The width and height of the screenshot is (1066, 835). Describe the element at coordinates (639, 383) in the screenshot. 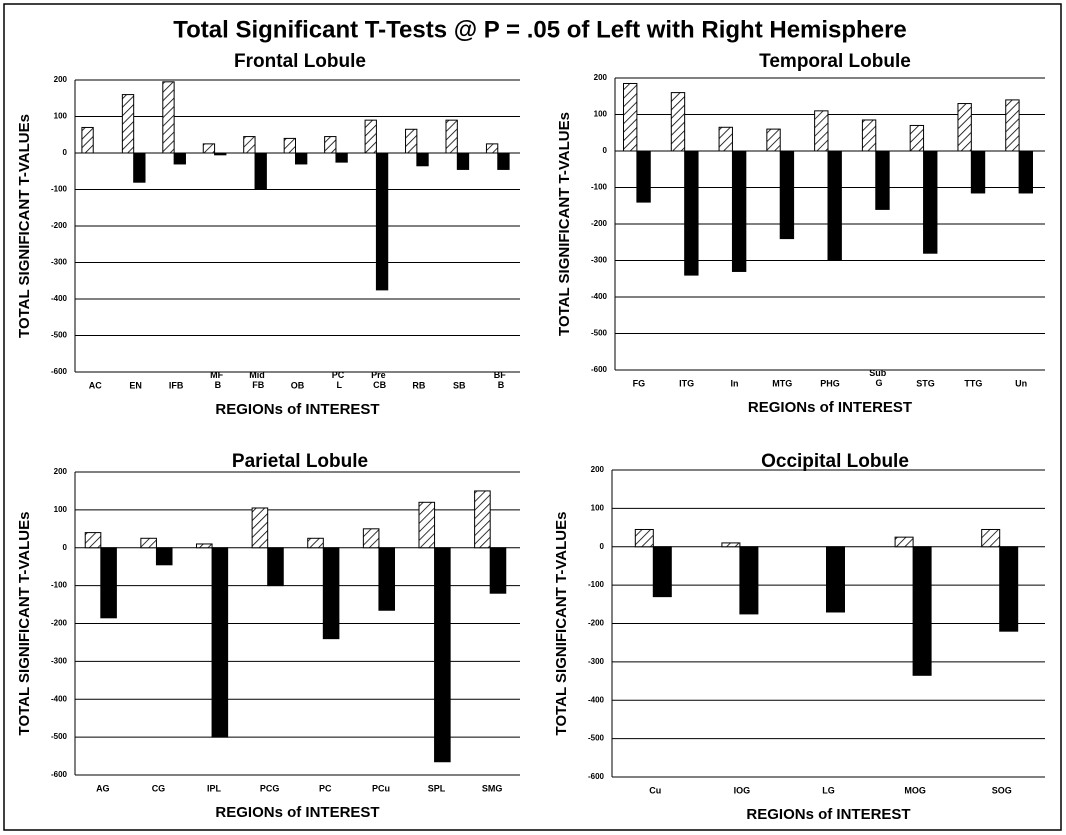

I see `x-tick-label: FG` at that location.